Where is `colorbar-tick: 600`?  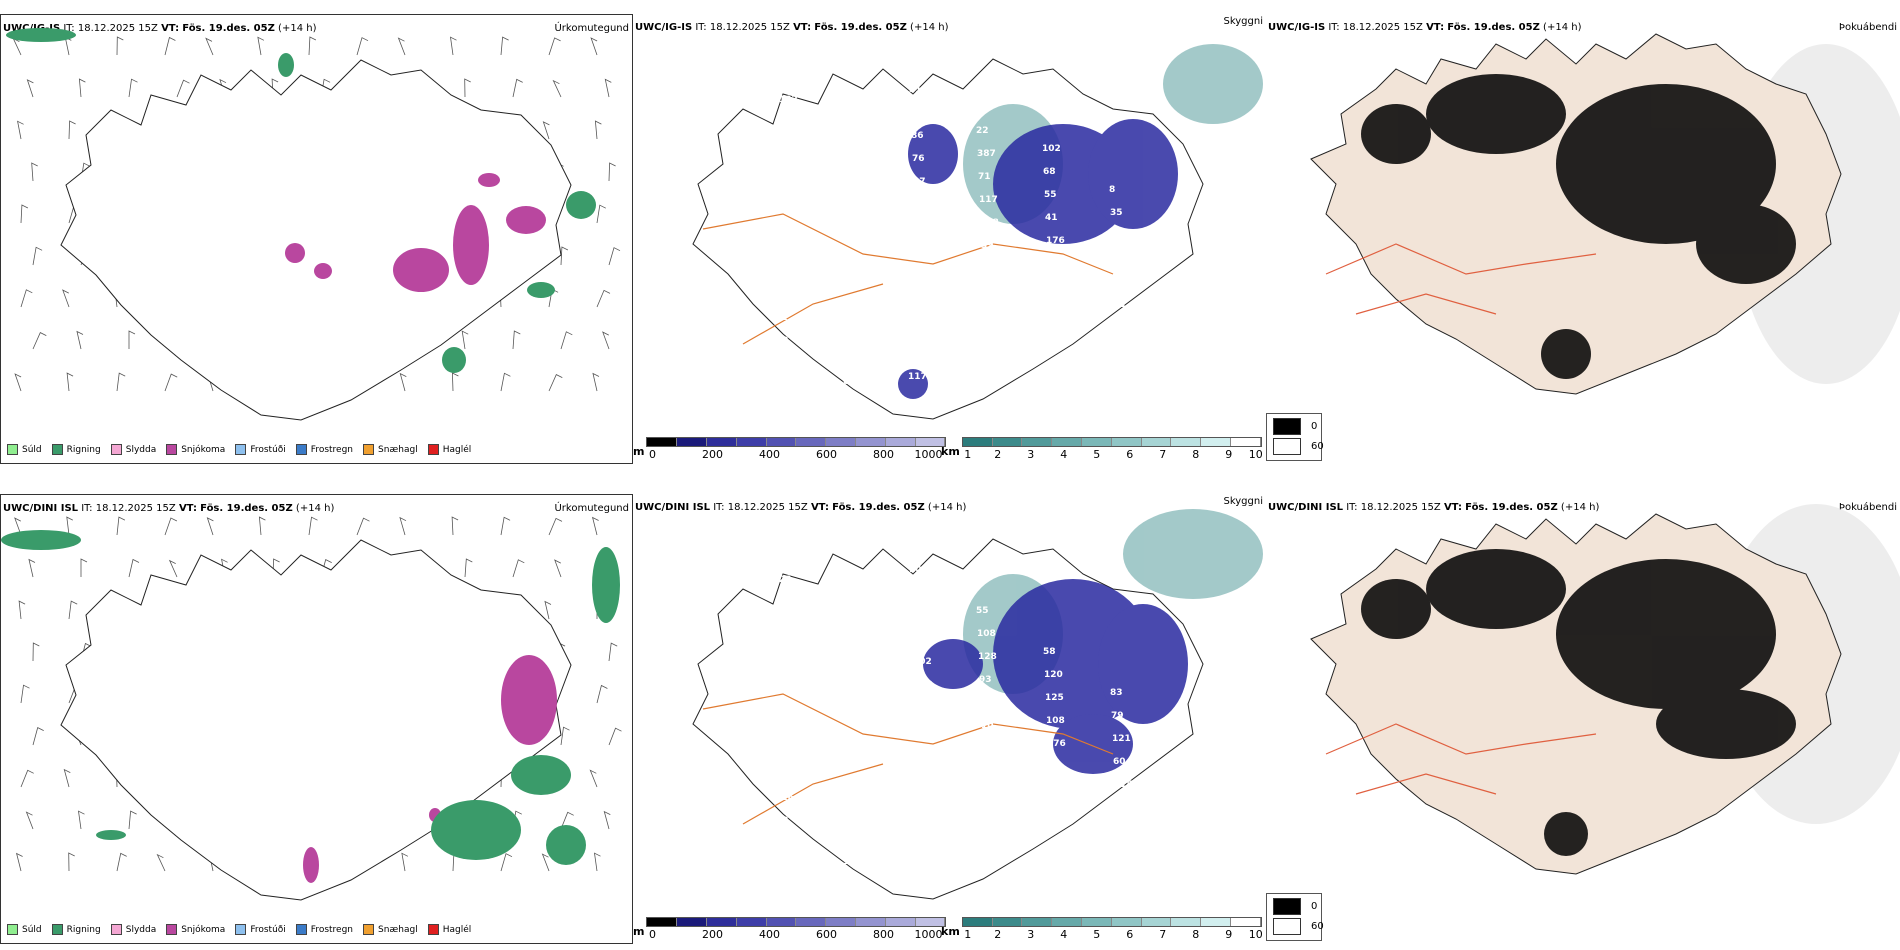 colorbar-tick: 600 is located at coordinates (826, 454).